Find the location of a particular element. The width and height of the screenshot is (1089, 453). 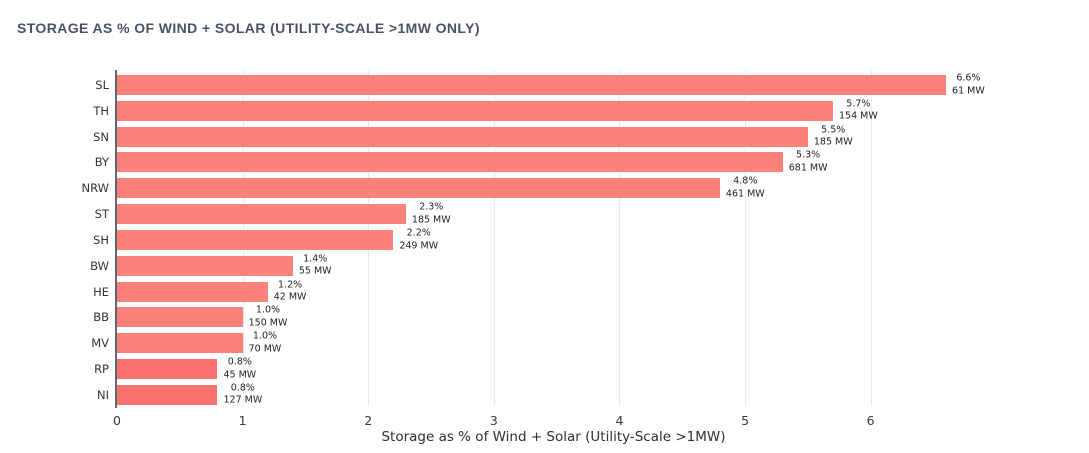

bar-row: RP 0.8% 45 MW is located at coordinates (542, 369).